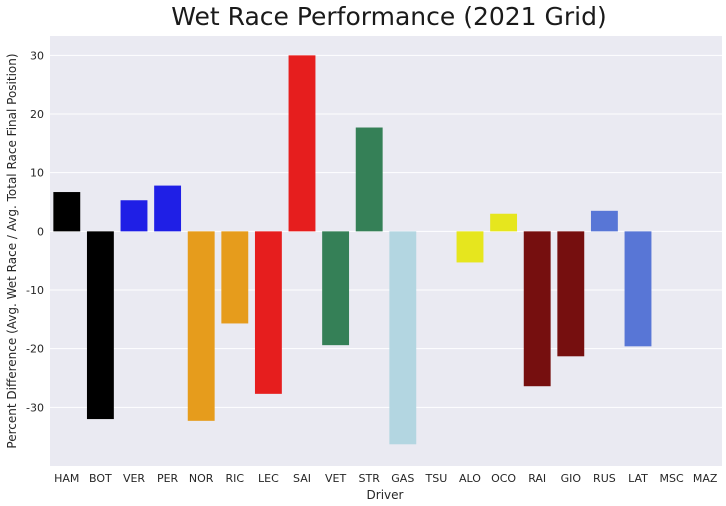  I want to click on bar-ver, so click(134, 216).